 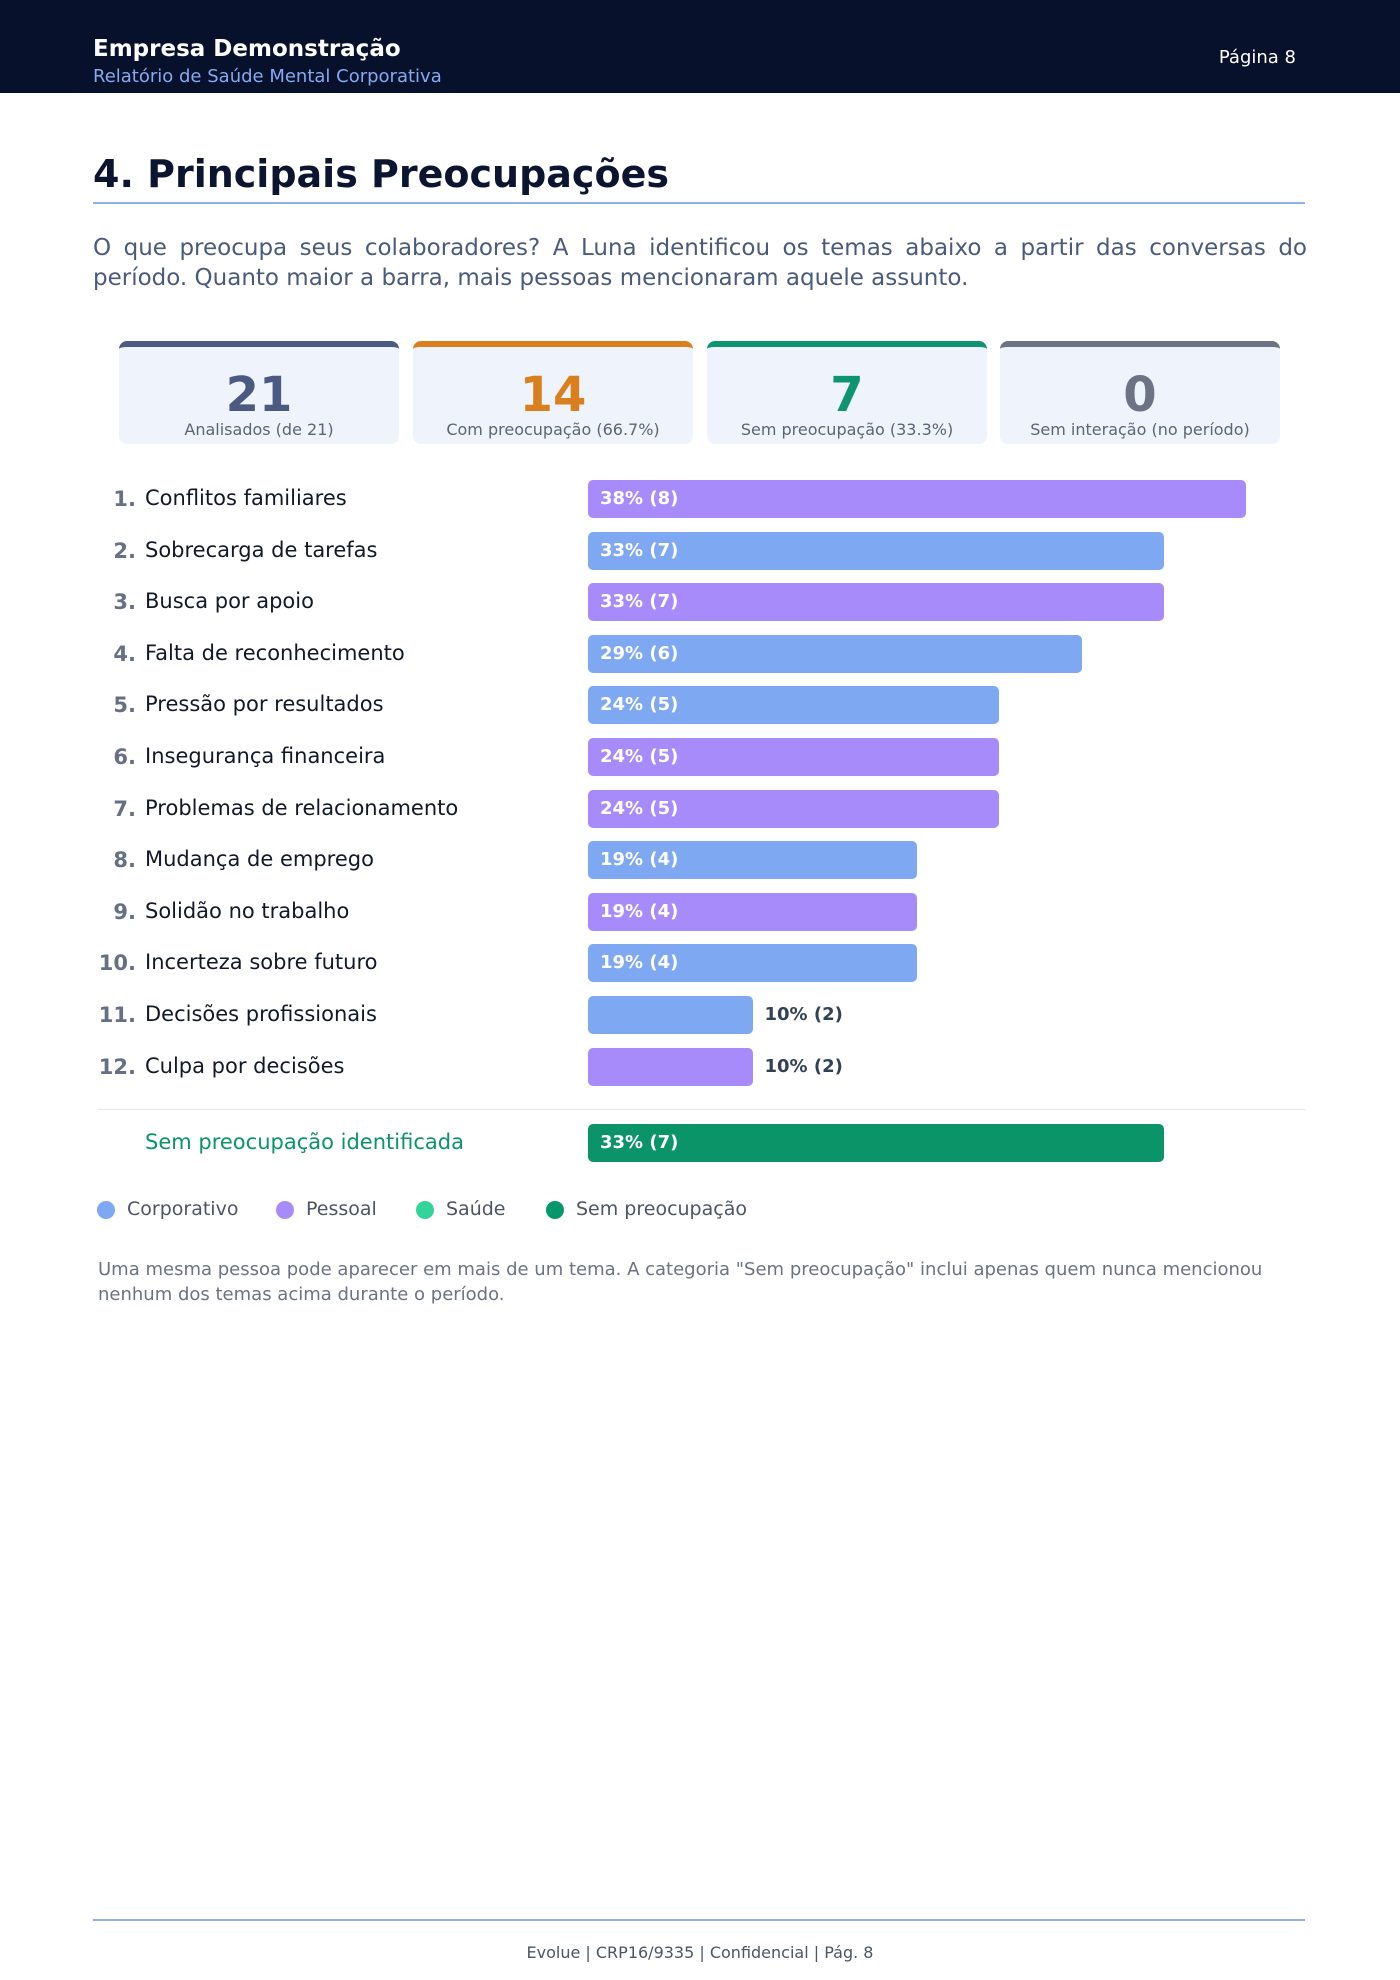 I want to click on top-bar, so click(x=700, y=46).